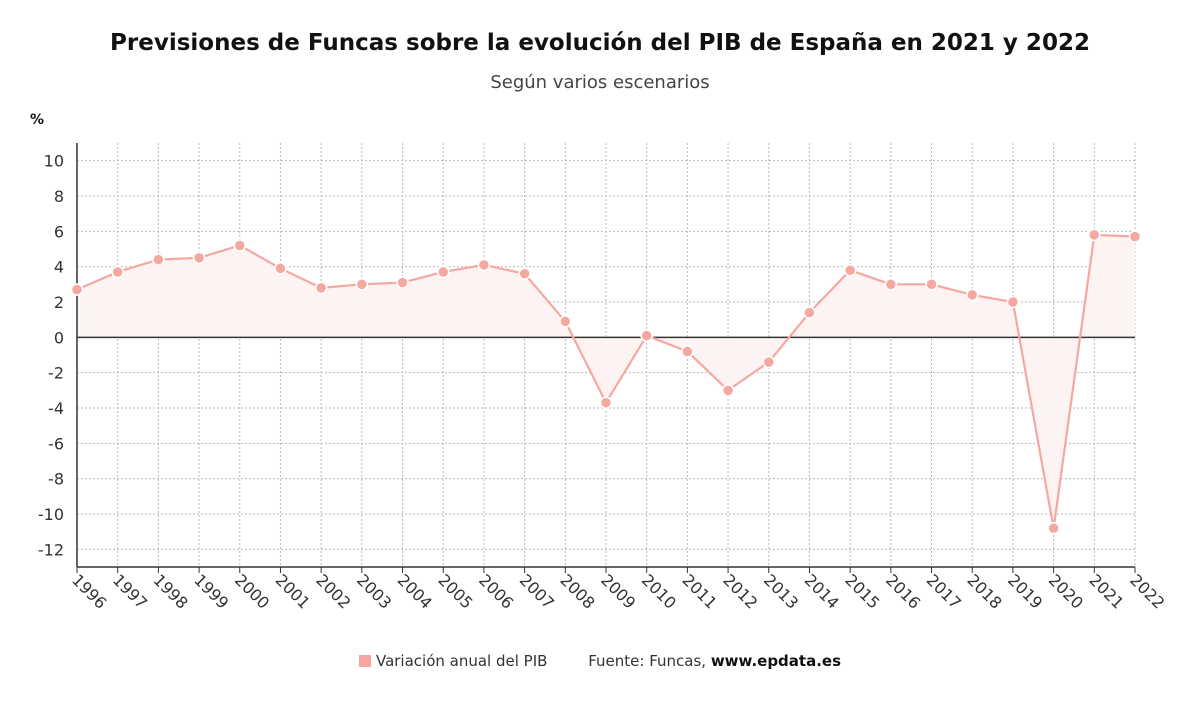  I want to click on x-tick-label: 2009, so click(618, 591).